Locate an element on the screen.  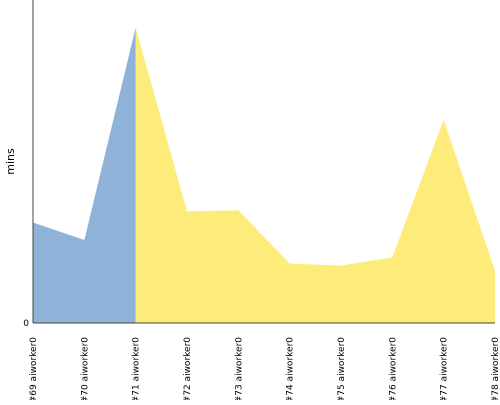
x-tick-label: #78 aiworker0 is located at coordinates (495, 368).